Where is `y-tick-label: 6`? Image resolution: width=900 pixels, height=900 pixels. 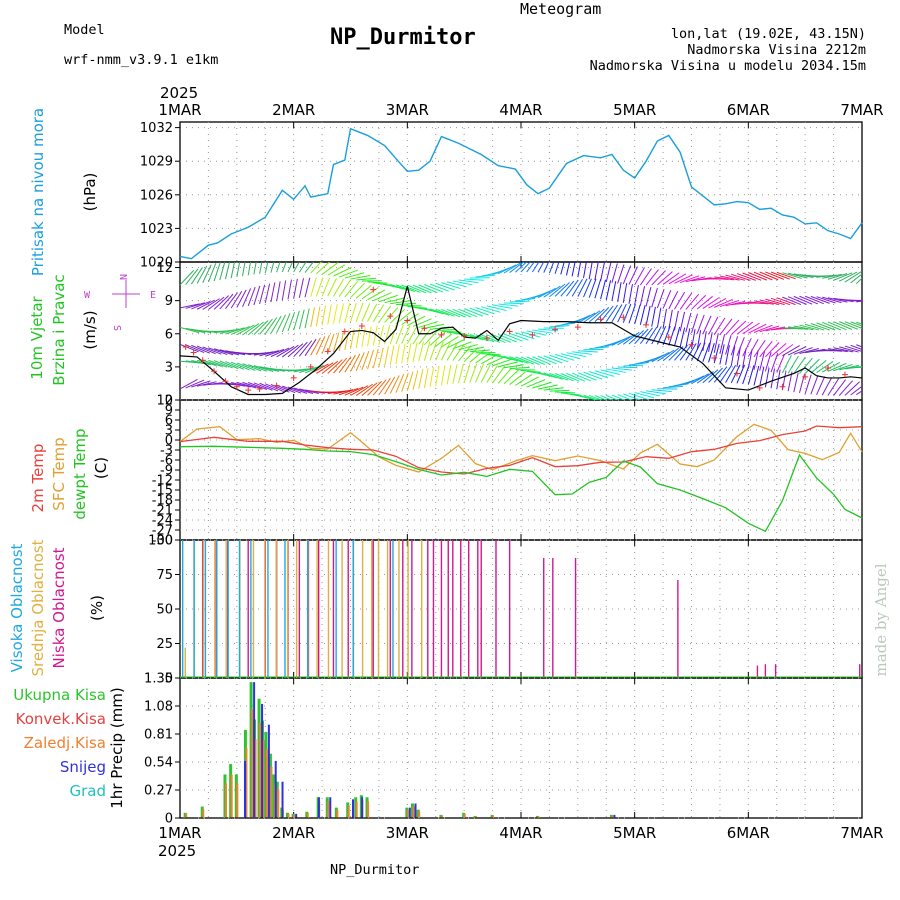 y-tick-label: 6 is located at coordinates (169, 421).